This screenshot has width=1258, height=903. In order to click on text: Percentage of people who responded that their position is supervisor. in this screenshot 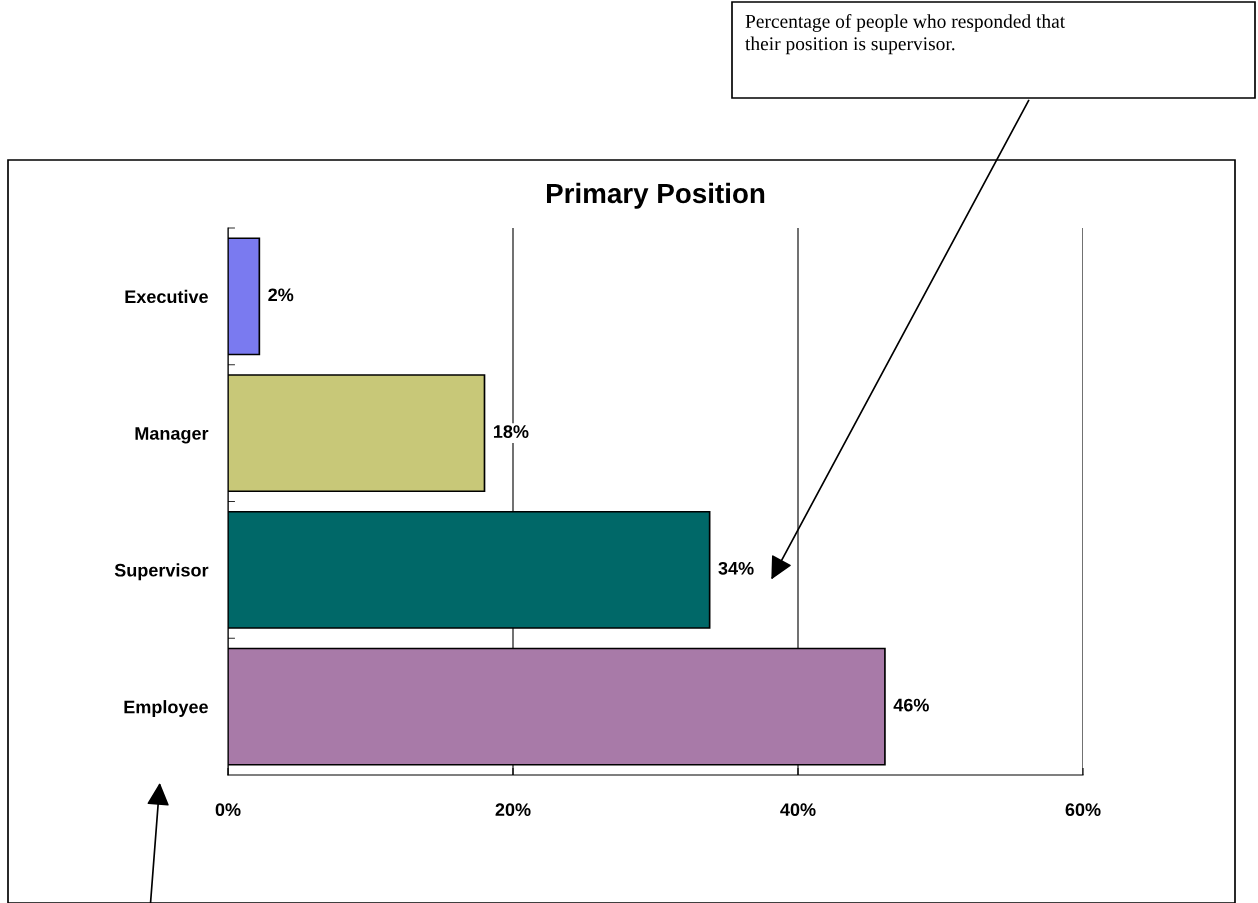, I will do `click(905, 34)`.